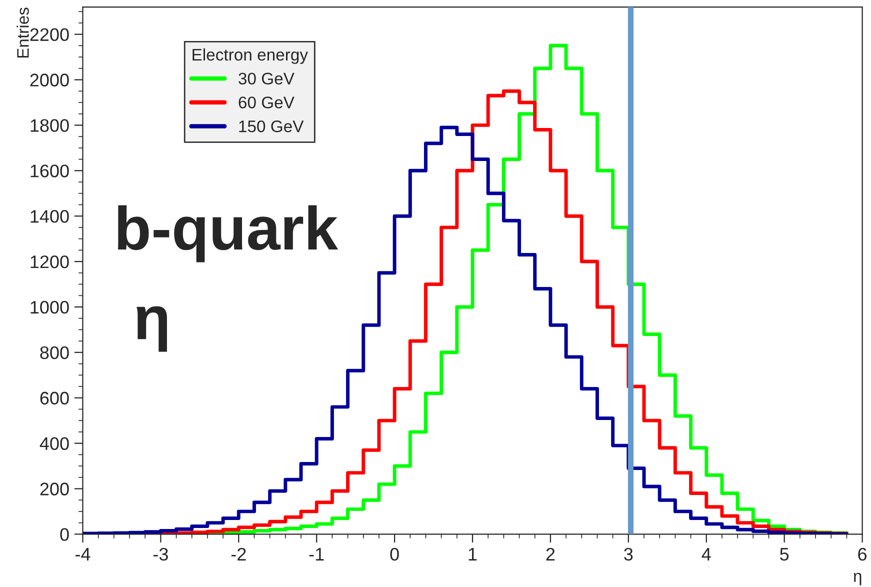  What do you see at coordinates (271, 126) in the screenshot?
I see `legend-label: 150 GeV` at bounding box center [271, 126].